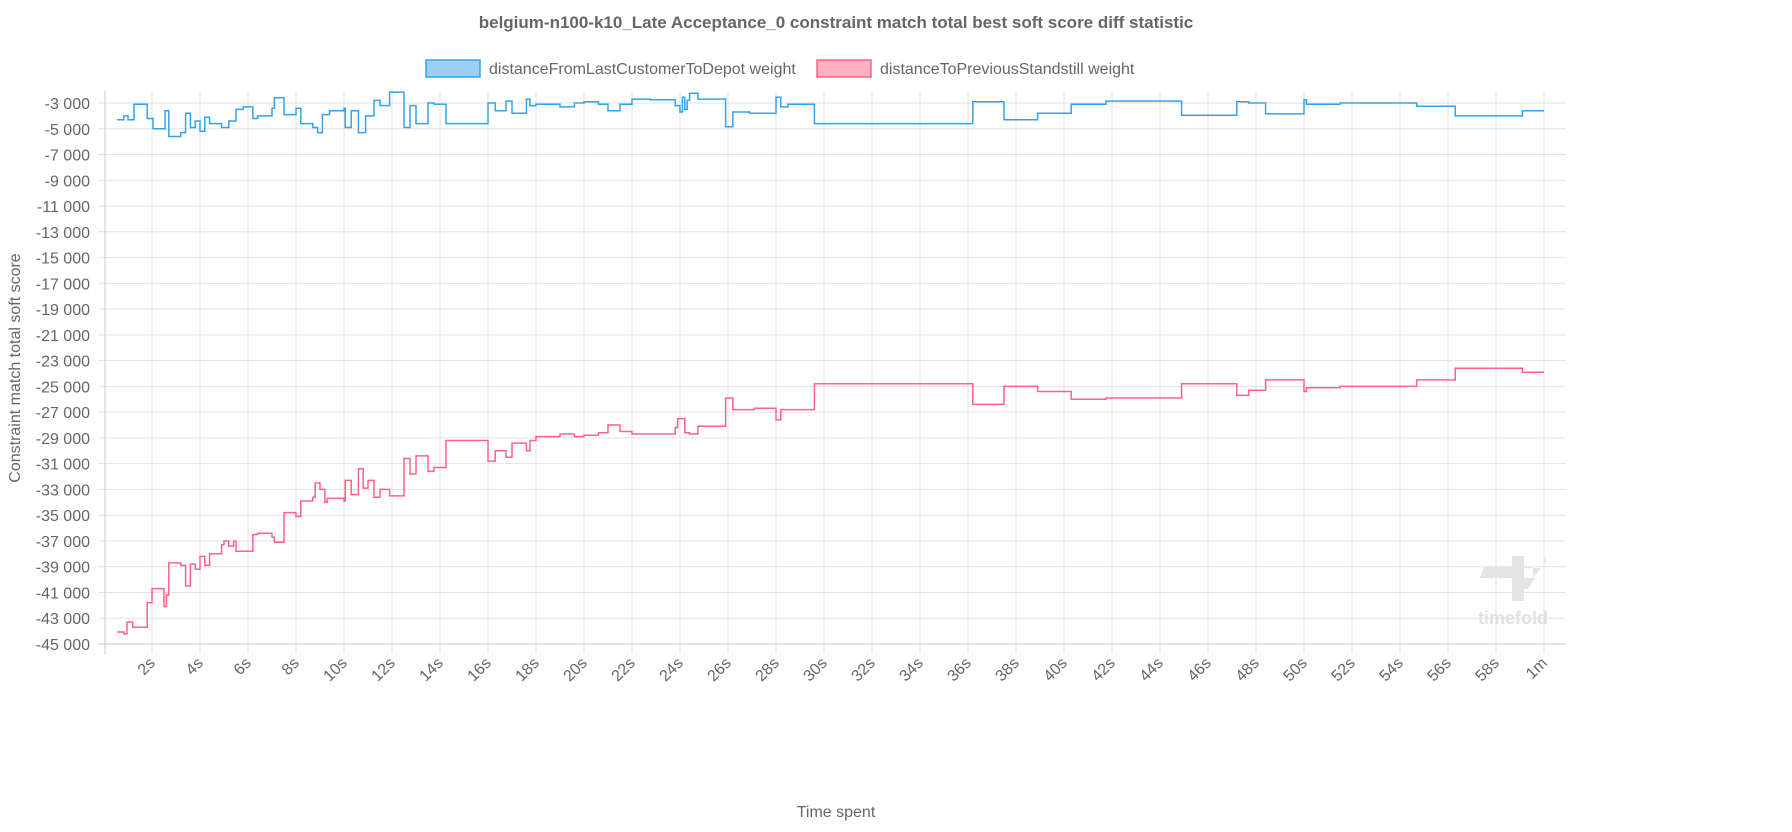 The height and width of the screenshot is (832, 1792). I want to click on legend-label-depot: distanceFromLastCustomerToDepot weight, so click(642, 69).